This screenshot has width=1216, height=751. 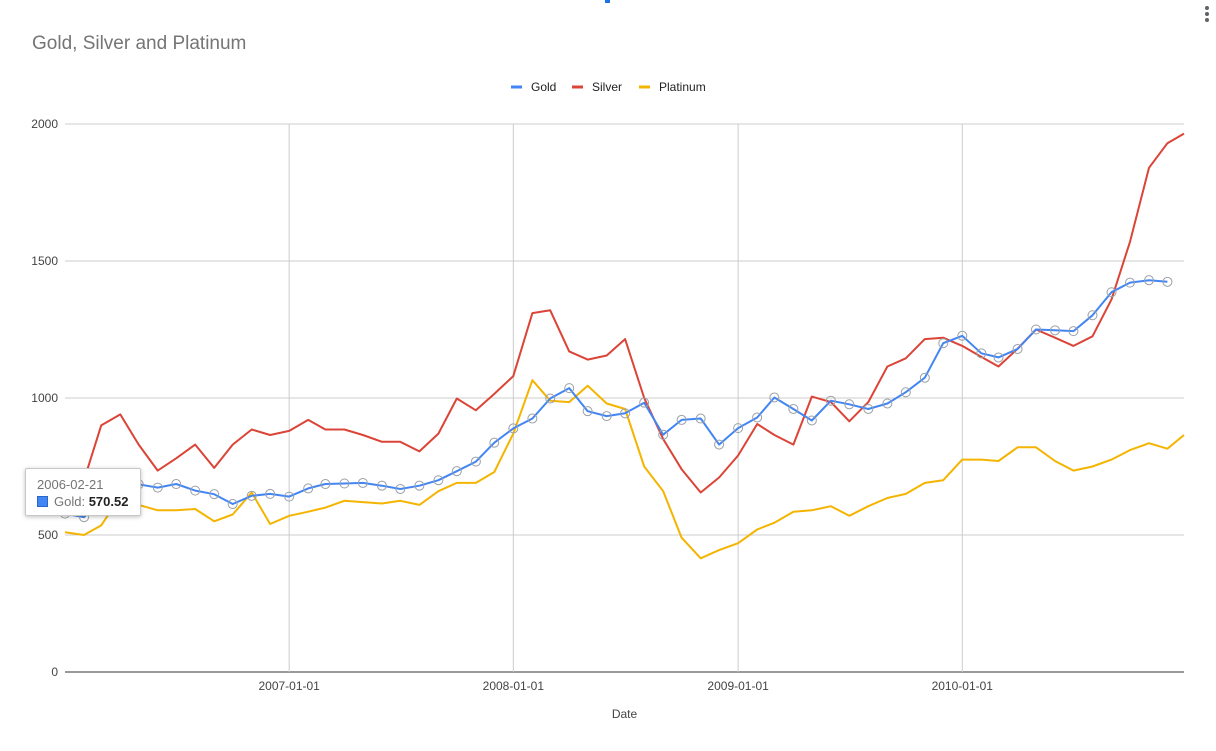 I want to click on y-tick-label: 0, so click(x=54, y=672).